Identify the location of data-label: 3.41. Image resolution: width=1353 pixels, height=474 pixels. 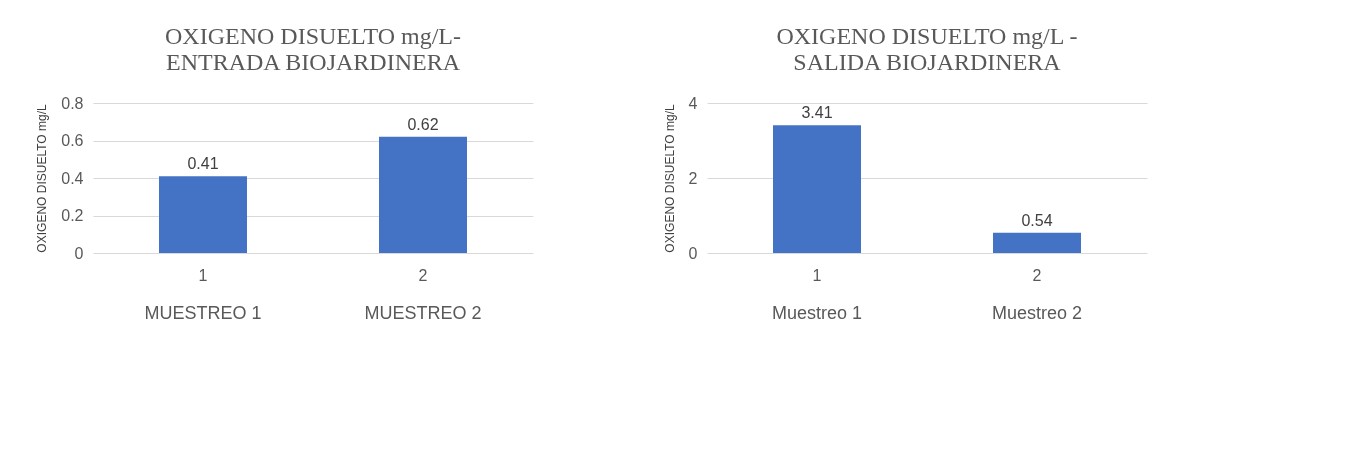
(817, 113).